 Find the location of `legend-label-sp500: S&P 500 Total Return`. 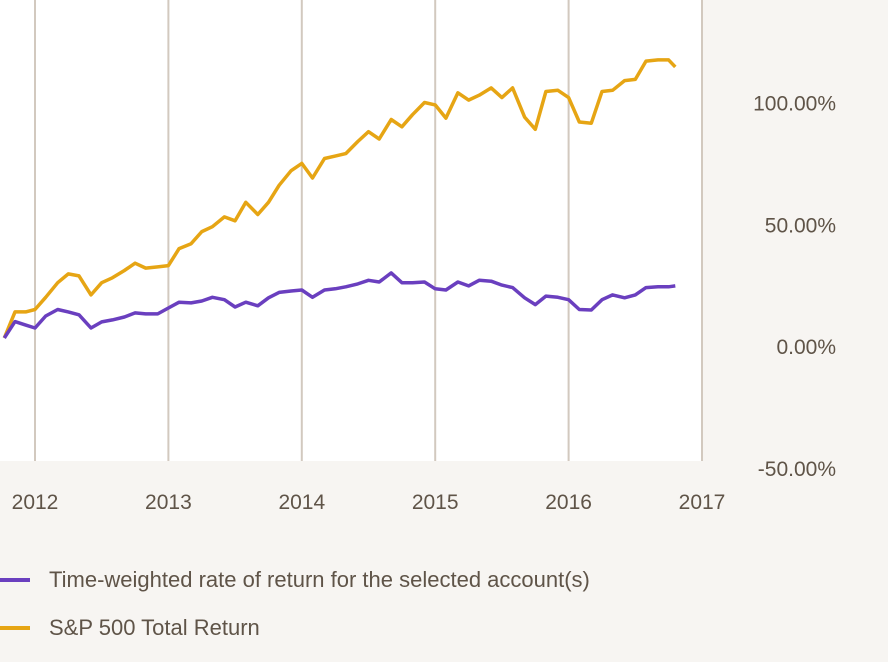

legend-label-sp500: S&P 500 Total Return is located at coordinates (154, 627).